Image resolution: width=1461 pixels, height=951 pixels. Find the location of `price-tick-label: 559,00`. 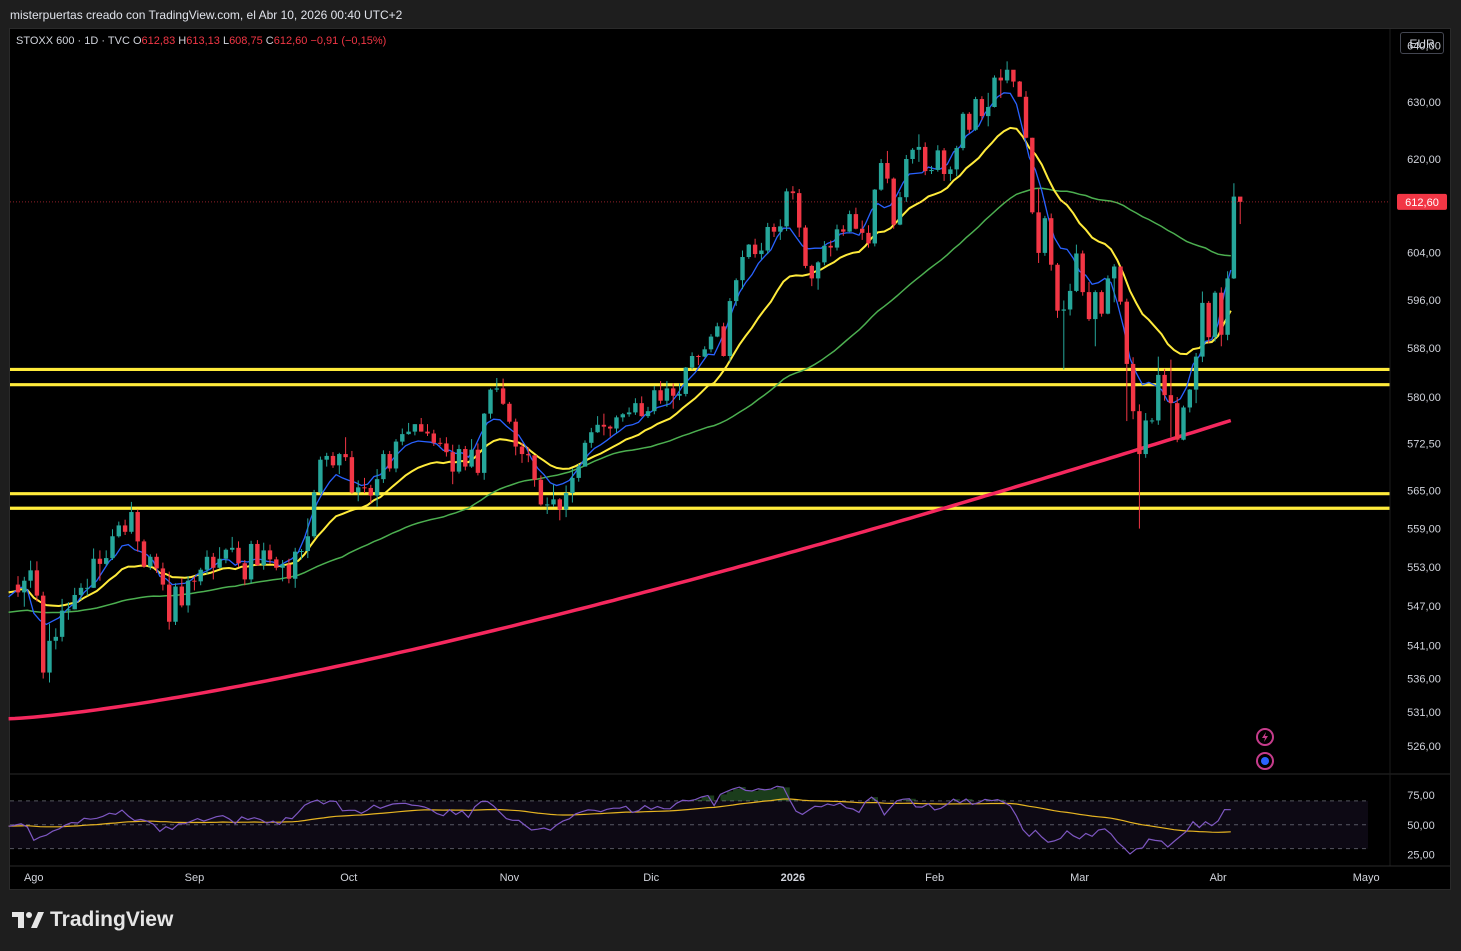

price-tick-label: 559,00 is located at coordinates (1424, 530).